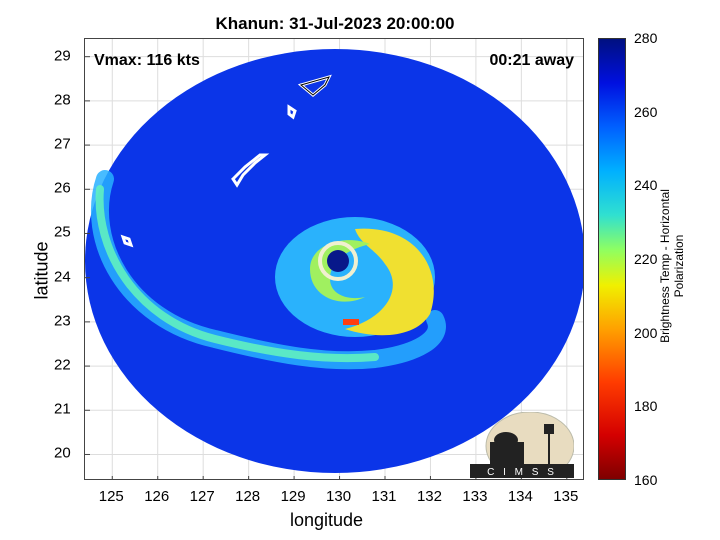 The width and height of the screenshot is (720, 540). I want to click on storm-eye, so click(338, 261).